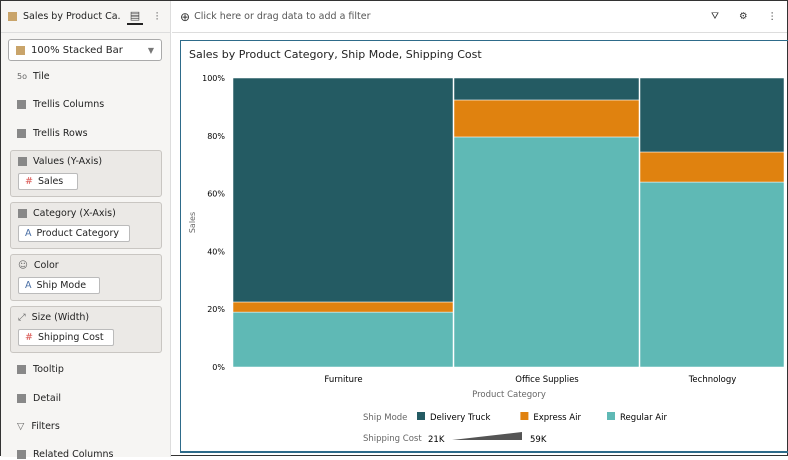 Image resolution: width=788 pixels, height=460 pixels. I want to click on size-legend-max: 59K, so click(538, 440).